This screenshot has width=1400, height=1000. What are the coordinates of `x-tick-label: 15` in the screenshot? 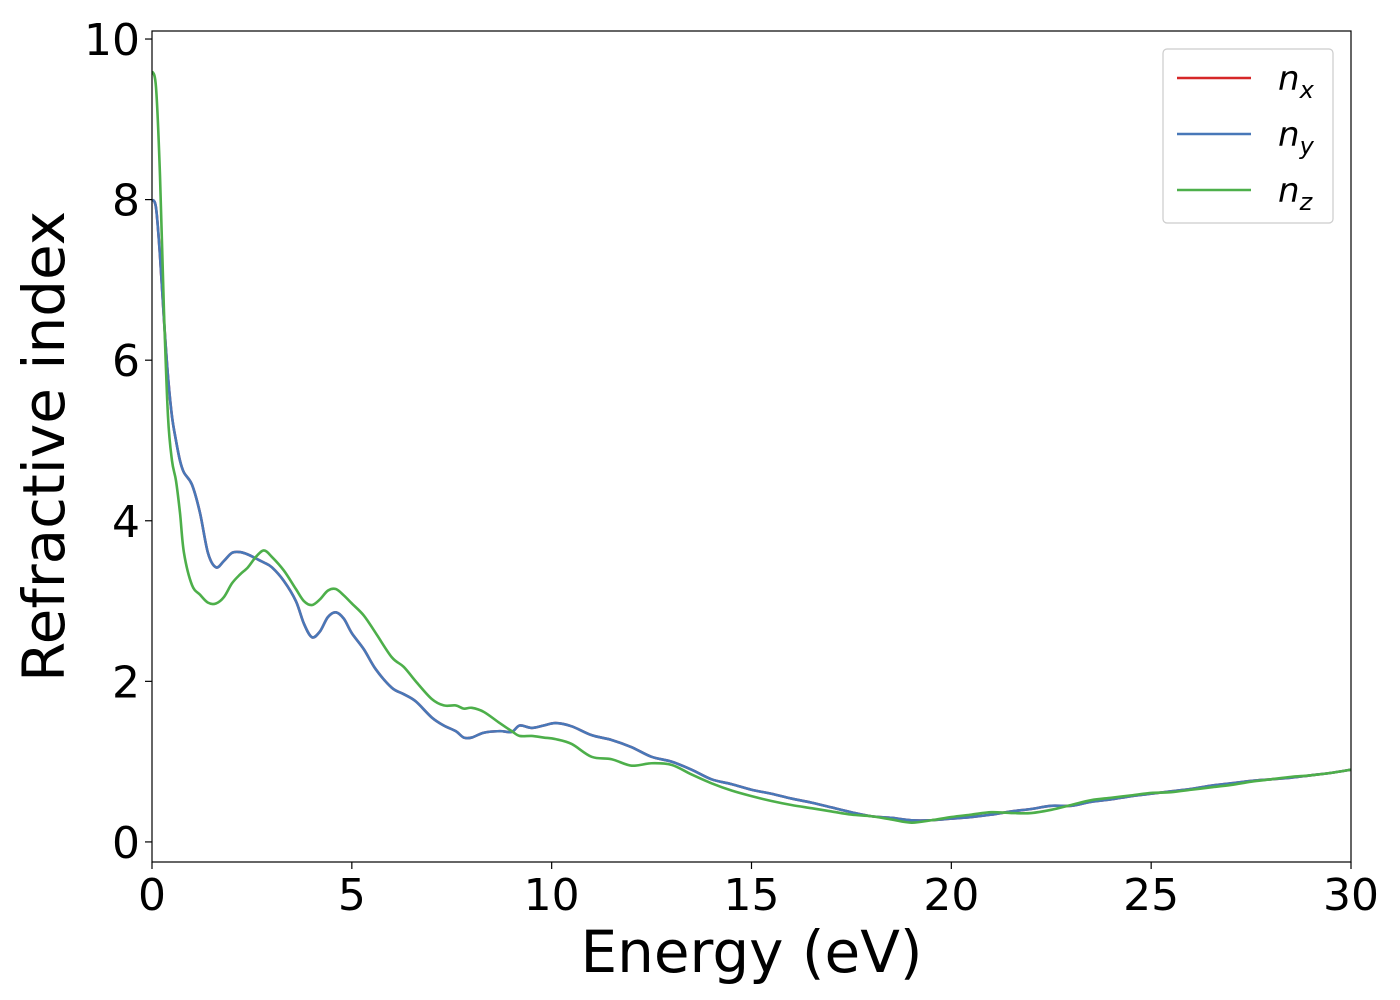 It's located at (752, 895).